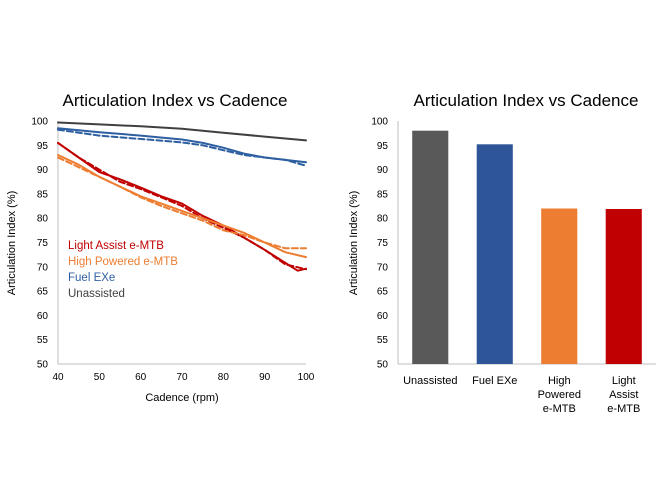 The height and width of the screenshot is (501, 660). Describe the element at coordinates (624, 381) in the screenshot. I see `category-label-line: Light` at that location.